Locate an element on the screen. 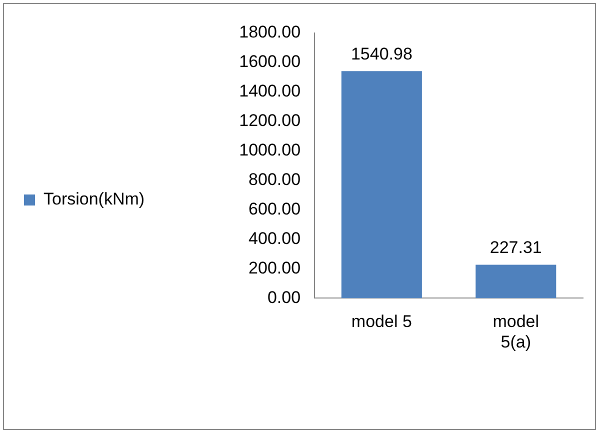  y-tick-label: 600.00 is located at coordinates (274, 208).